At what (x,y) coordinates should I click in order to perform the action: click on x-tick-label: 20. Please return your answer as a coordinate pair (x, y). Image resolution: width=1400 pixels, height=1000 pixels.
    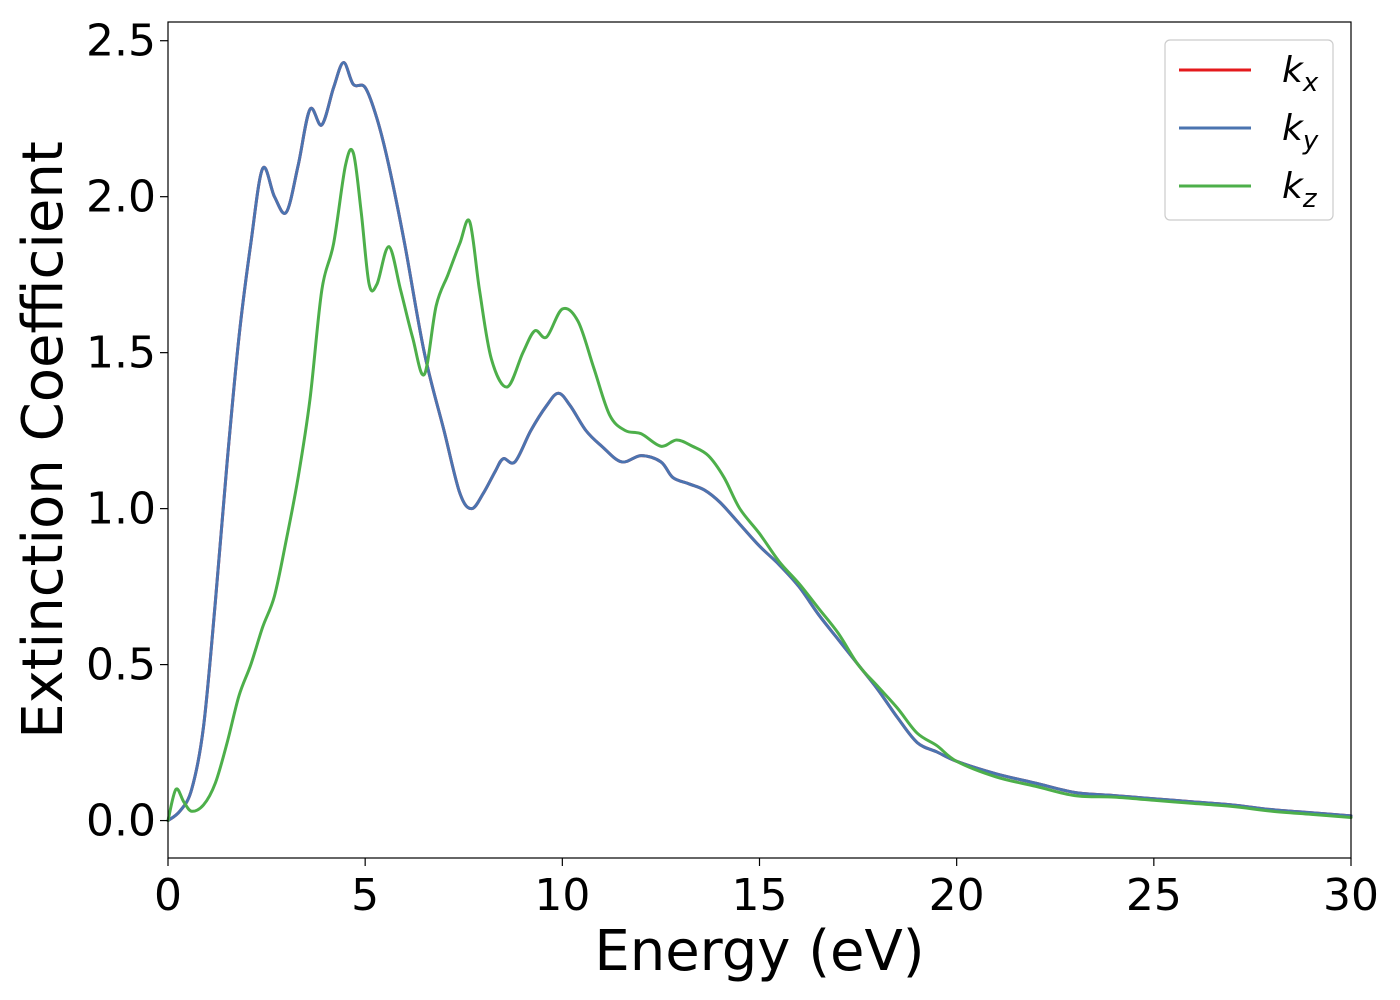
    Looking at the image, I should click on (957, 895).